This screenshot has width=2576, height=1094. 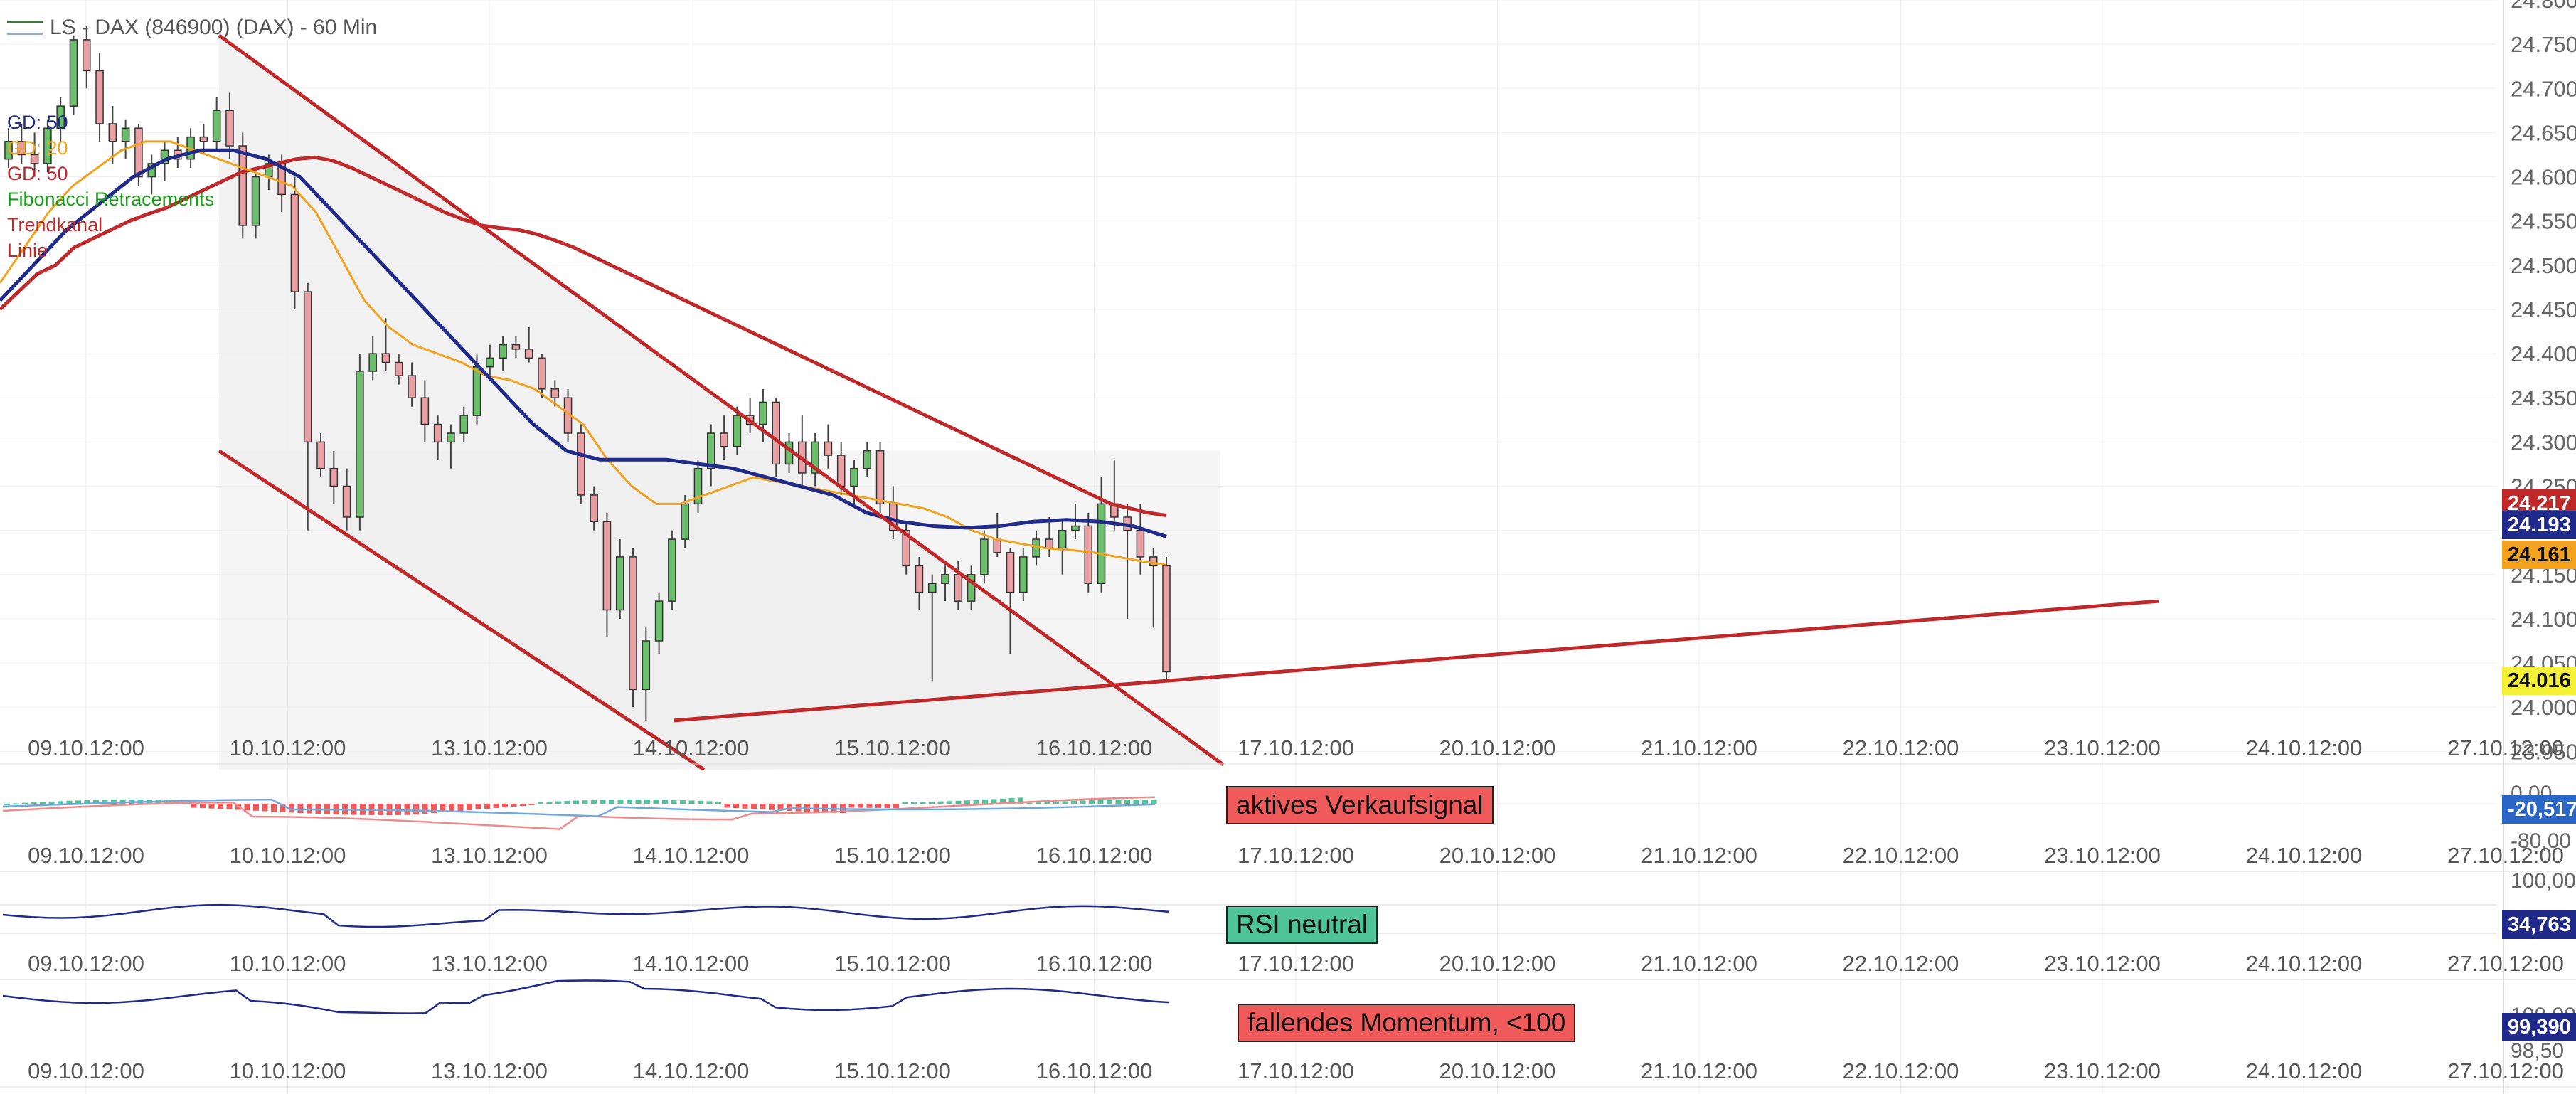 What do you see at coordinates (2543, 6) in the screenshot?
I see `y-tick-label: 24.800` at bounding box center [2543, 6].